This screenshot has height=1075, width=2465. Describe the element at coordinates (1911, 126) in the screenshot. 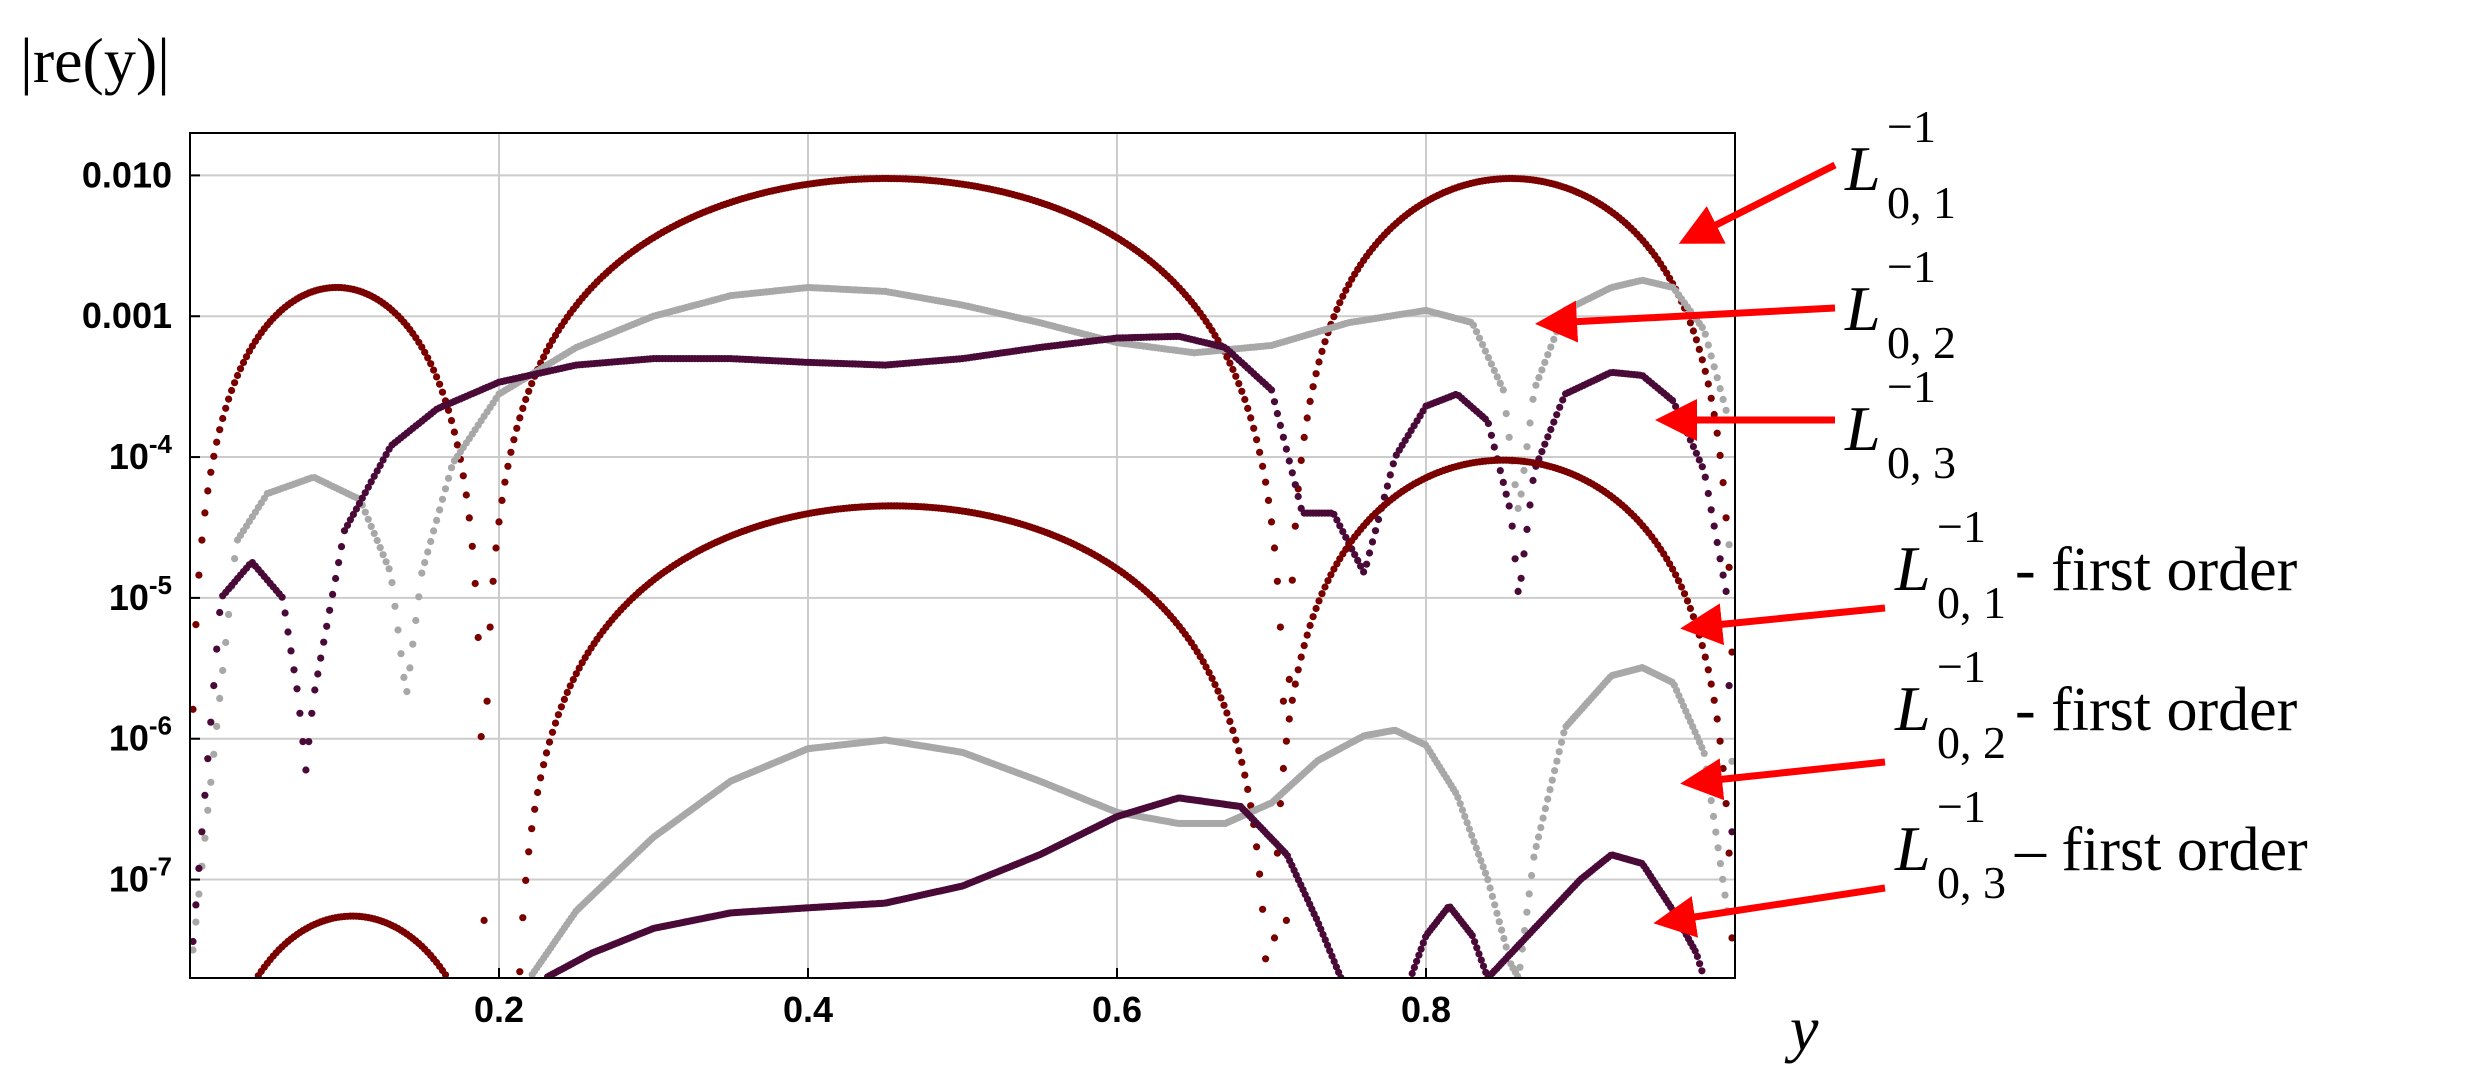

I see `label-sup: −1` at that location.